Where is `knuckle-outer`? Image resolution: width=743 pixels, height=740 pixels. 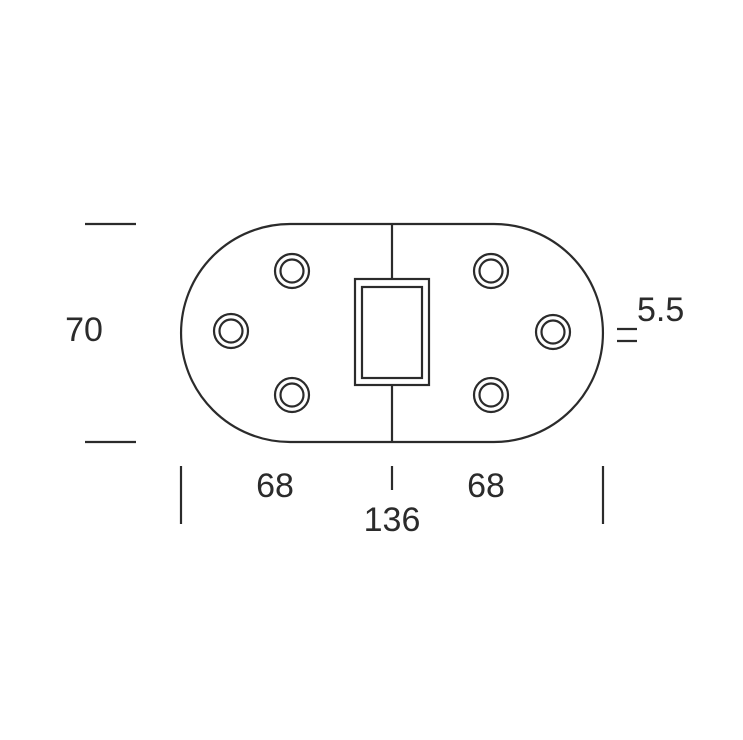 knuckle-outer is located at coordinates (392, 332).